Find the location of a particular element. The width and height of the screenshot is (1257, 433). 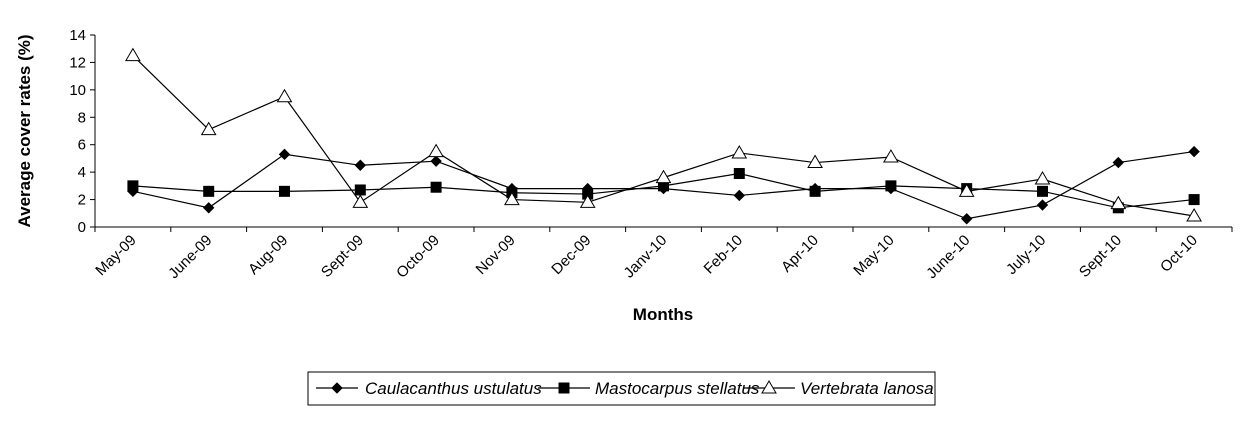

y-axis-title: Average cover rates (%) is located at coordinates (24, 130).